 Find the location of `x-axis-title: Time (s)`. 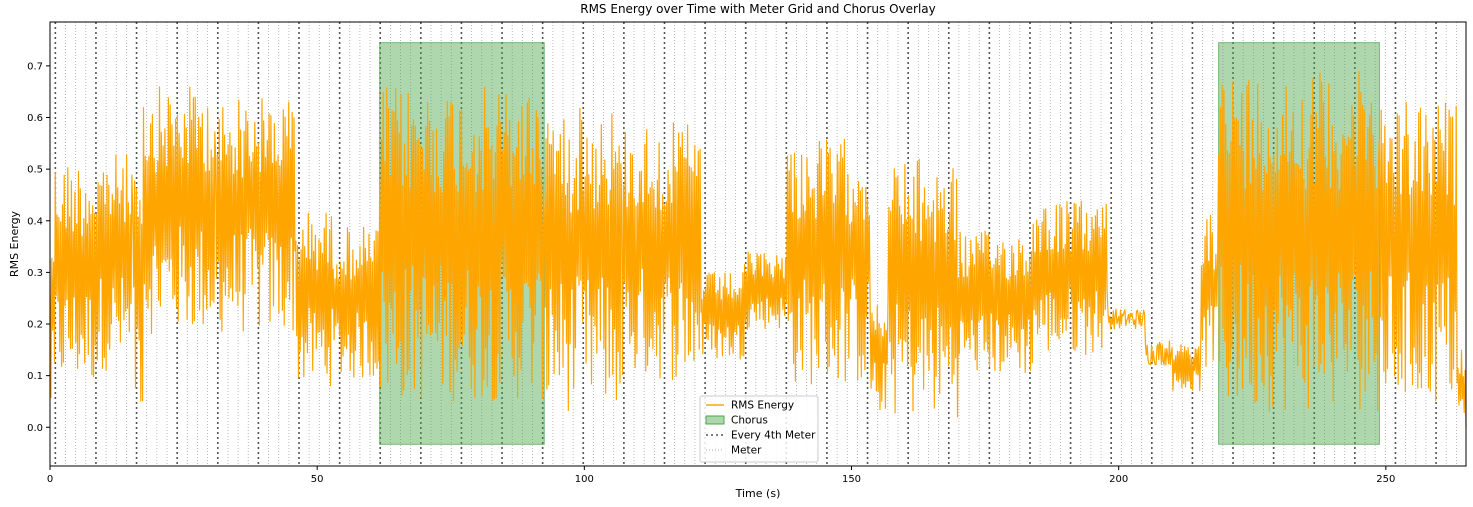

x-axis-title: Time (s) is located at coordinates (758, 493).